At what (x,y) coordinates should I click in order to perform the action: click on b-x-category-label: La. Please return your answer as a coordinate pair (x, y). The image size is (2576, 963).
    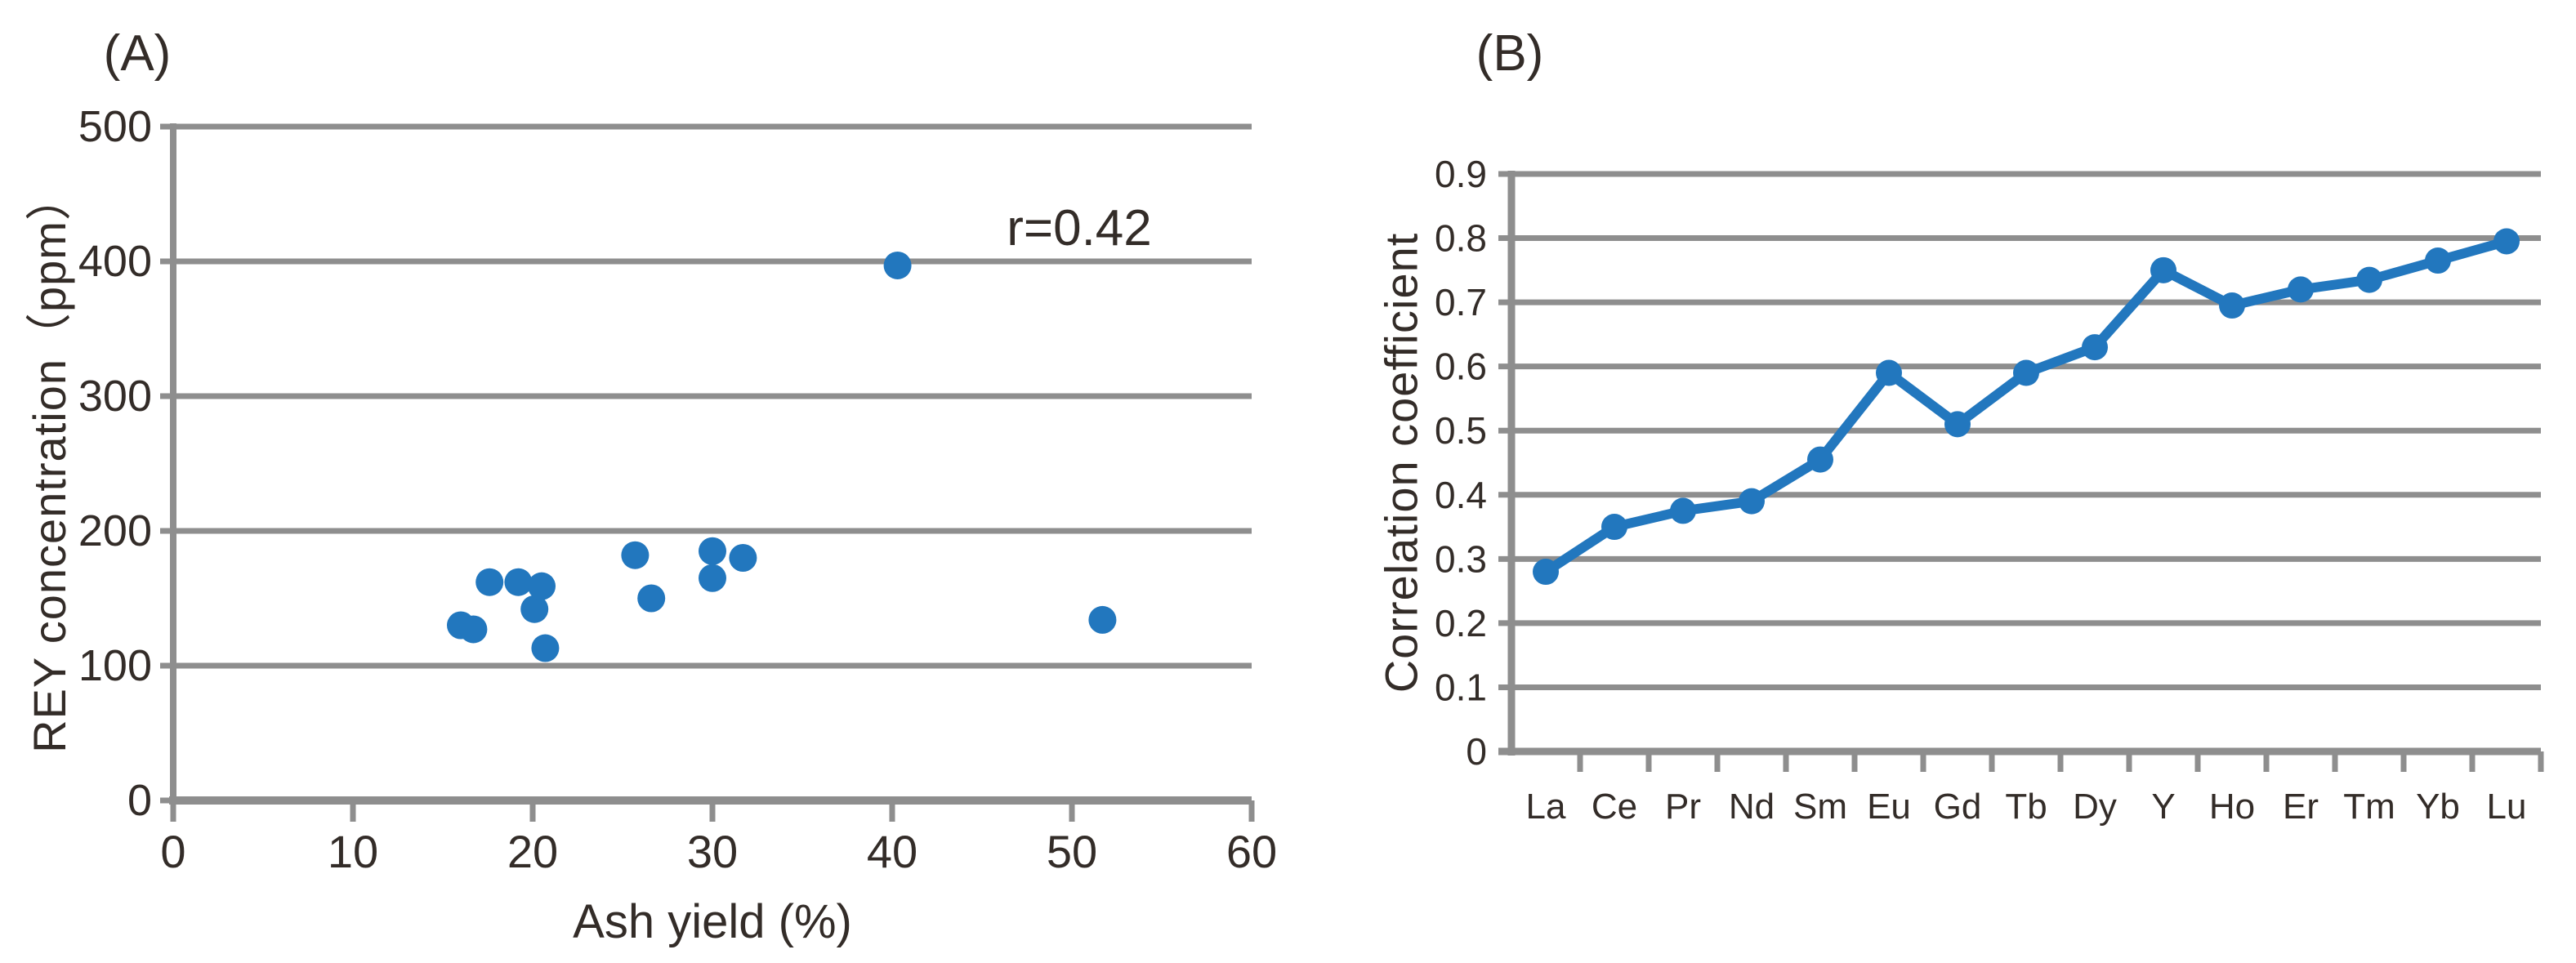
    Looking at the image, I should click on (1546, 807).